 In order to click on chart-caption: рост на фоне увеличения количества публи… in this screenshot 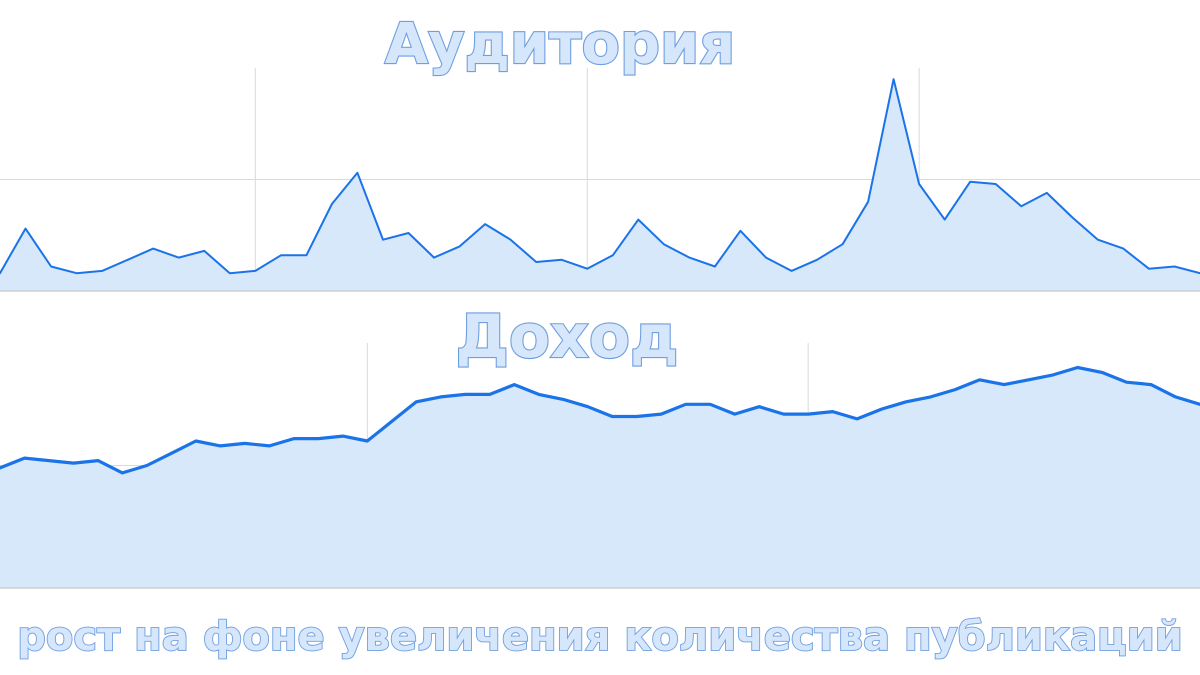, I will do `click(600, 637)`.